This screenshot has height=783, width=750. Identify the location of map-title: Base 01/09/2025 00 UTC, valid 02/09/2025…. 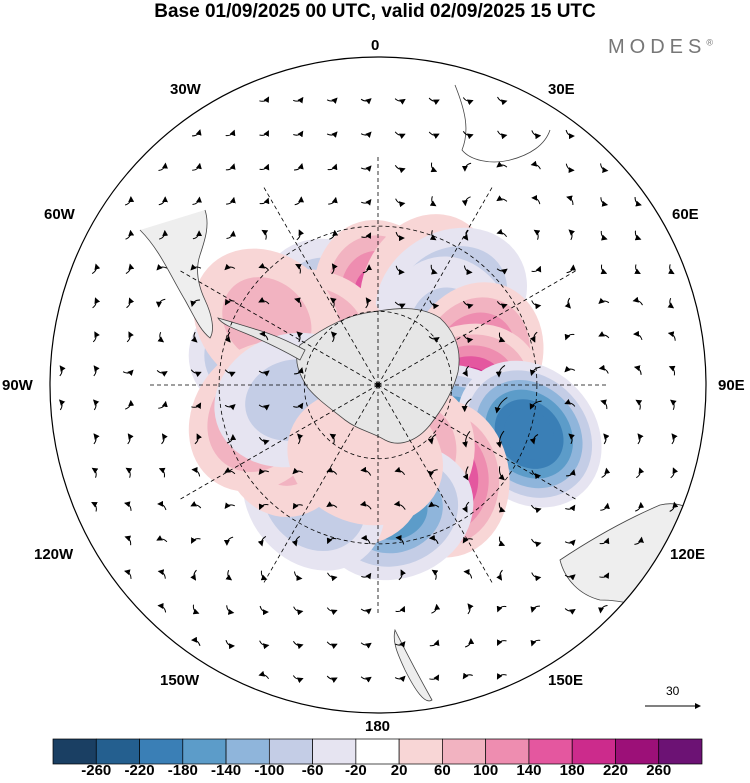
(375, 11).